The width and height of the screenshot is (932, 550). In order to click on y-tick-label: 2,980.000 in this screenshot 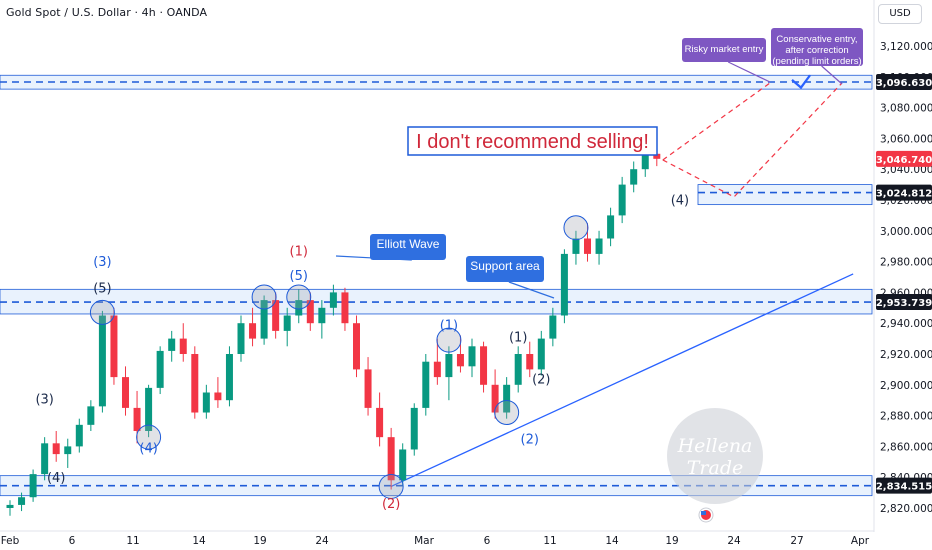, I will do `click(906, 263)`.